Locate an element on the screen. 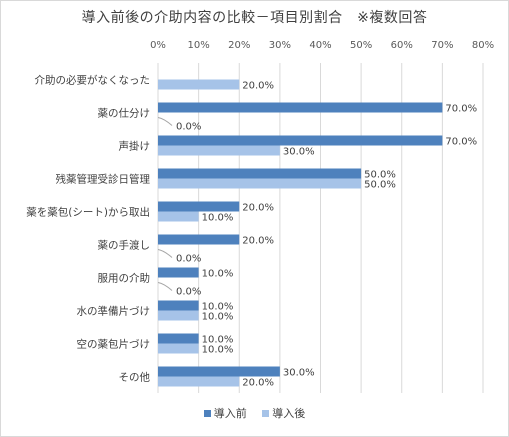 The width and height of the screenshot is (509, 437). x-tick-label: 30% is located at coordinates (280, 45).